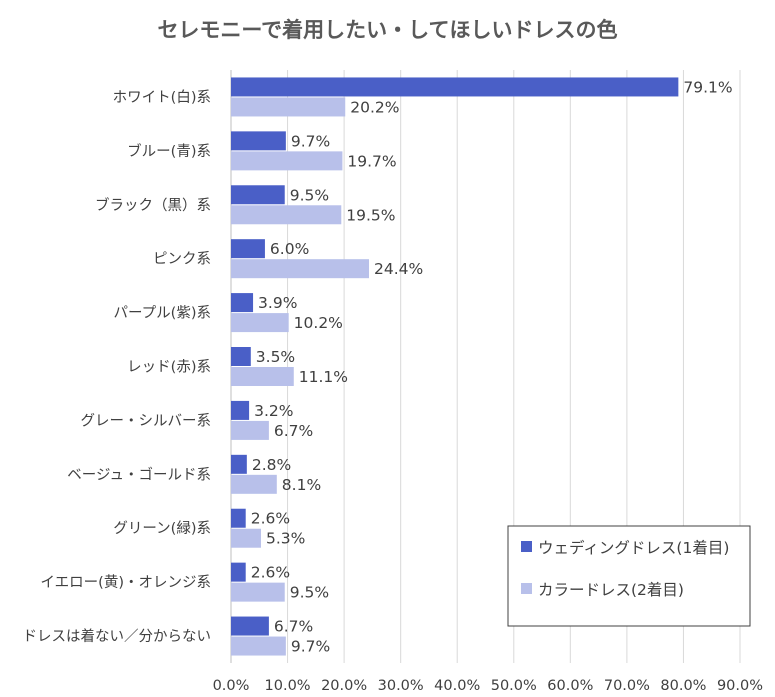 This screenshot has width=775, height=697. Describe the element at coordinates (570, 686) in the screenshot. I see `x-tick-label: 60.0%` at that location.